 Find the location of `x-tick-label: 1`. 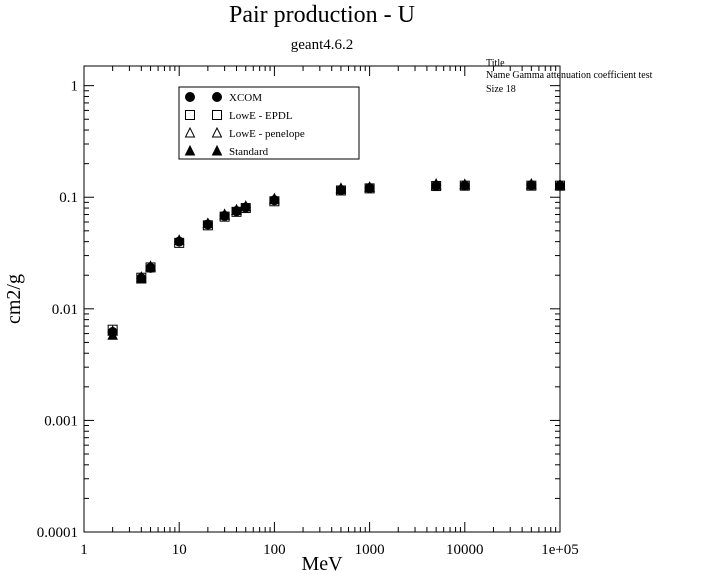

x-tick-label: 1 is located at coordinates (84, 550).